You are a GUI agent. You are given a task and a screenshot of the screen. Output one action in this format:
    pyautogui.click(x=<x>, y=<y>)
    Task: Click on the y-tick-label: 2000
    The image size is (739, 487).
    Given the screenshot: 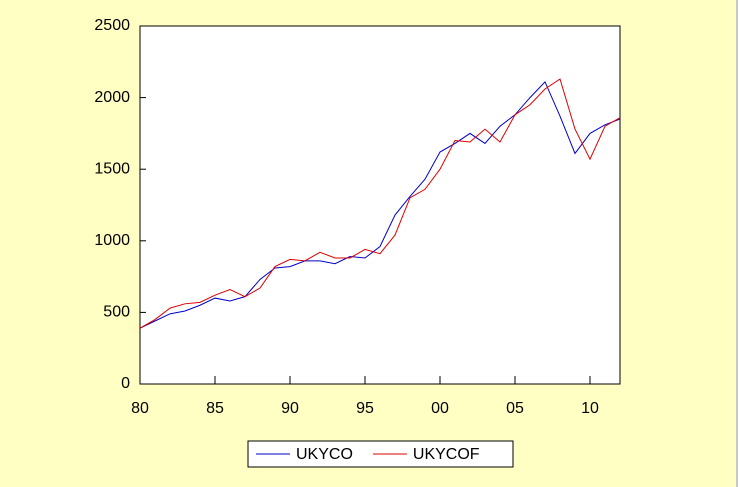 What is the action you would take?
    pyautogui.click(x=112, y=97)
    